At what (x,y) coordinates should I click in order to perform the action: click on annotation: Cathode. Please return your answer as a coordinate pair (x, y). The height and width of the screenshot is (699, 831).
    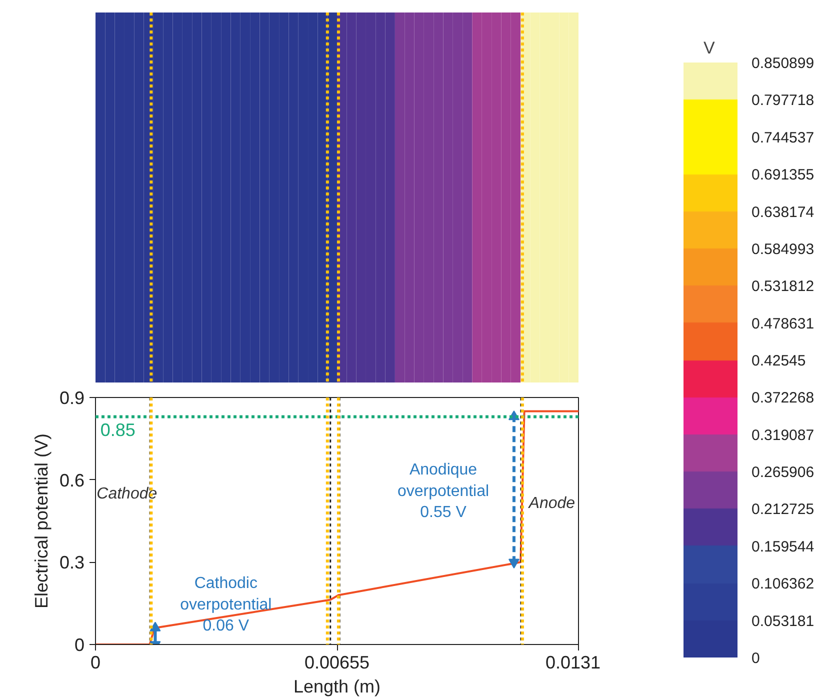
    Looking at the image, I should click on (127, 493).